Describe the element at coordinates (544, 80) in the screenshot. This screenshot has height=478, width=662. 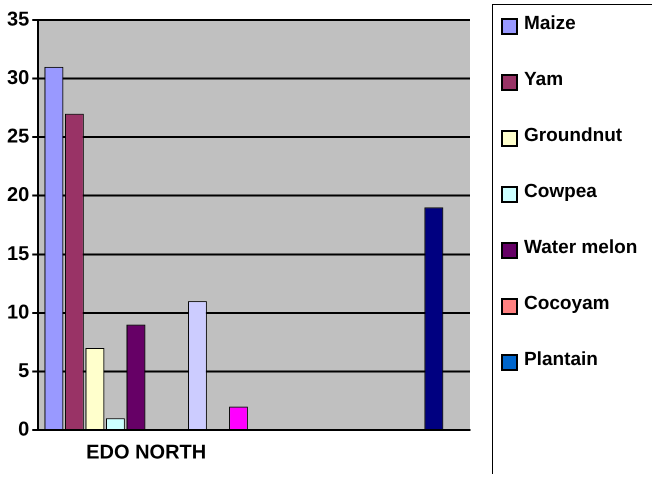
I see `legend-label: Yam` at that location.